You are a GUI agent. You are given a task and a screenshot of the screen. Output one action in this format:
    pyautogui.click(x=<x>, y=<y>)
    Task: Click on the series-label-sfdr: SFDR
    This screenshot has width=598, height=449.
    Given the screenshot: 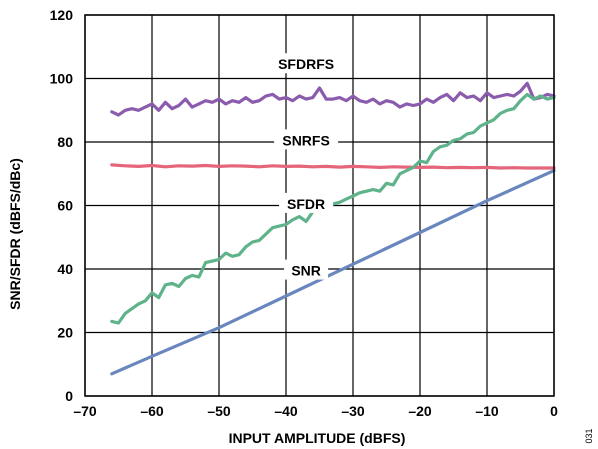 What is the action you would take?
    pyautogui.click(x=306, y=204)
    